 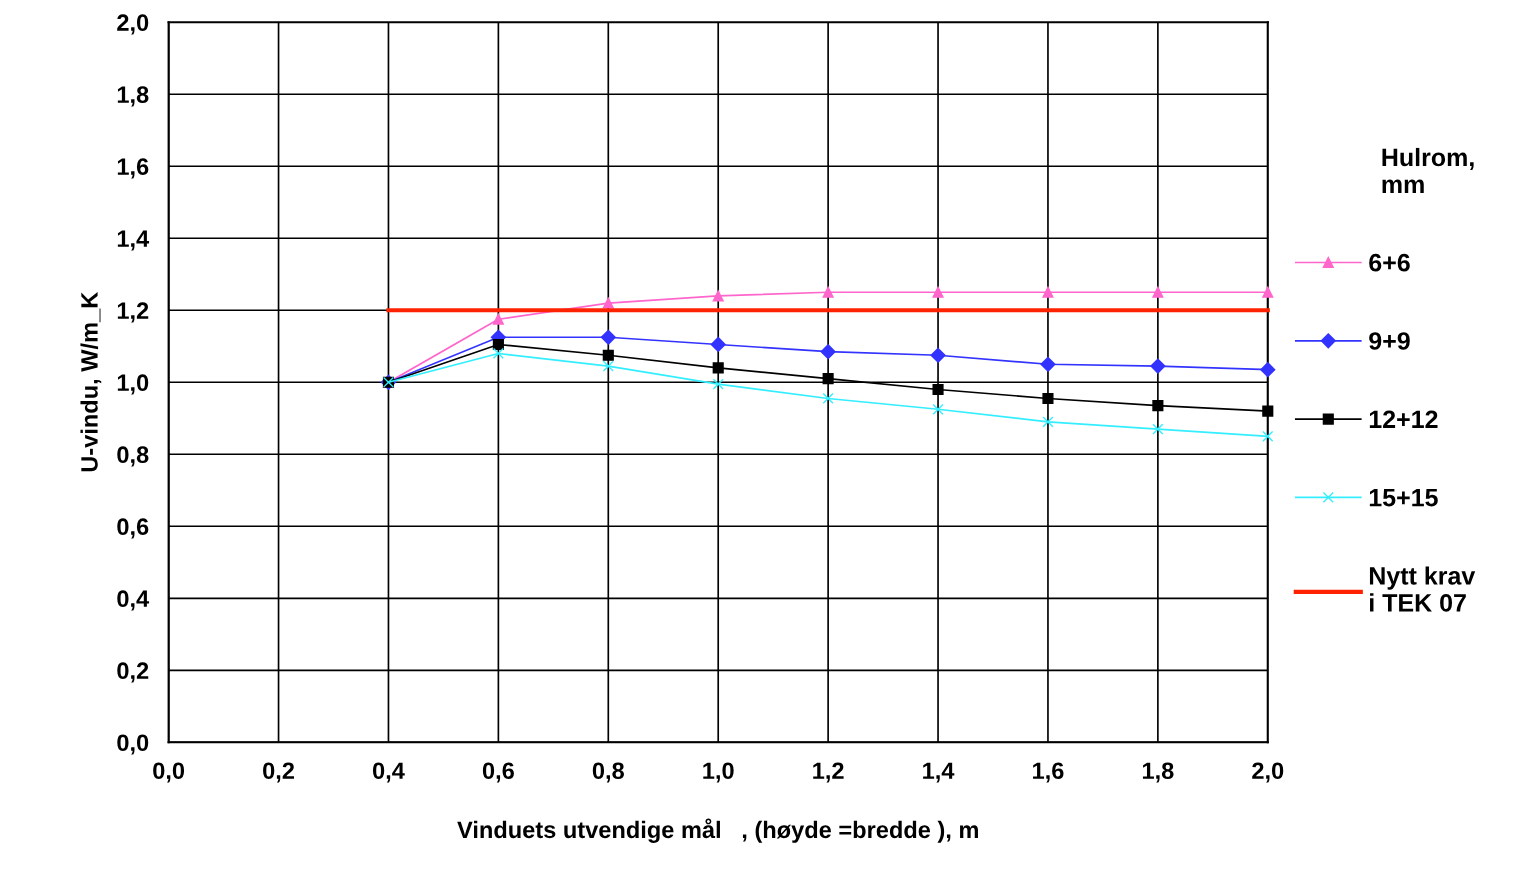 What do you see at coordinates (1422, 589) in the screenshot?
I see `legend-label: Nytt krav i TEK 07` at bounding box center [1422, 589].